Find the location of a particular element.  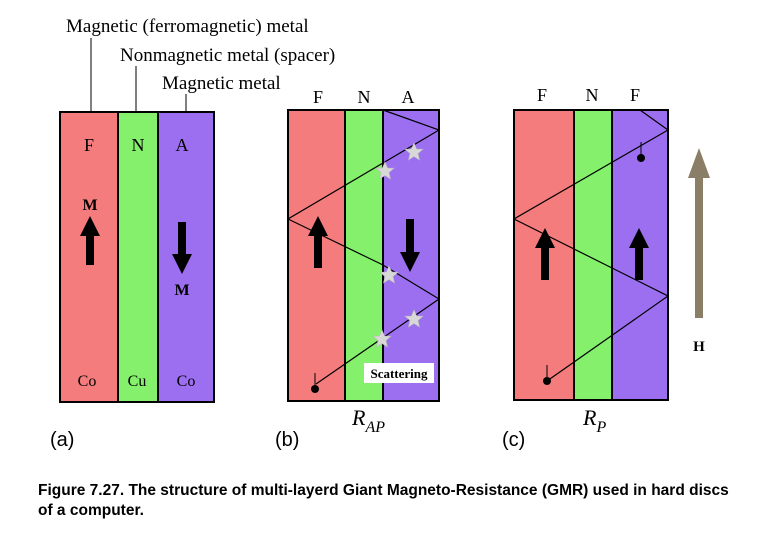

material-a-n: Cu is located at coordinates (137, 381).